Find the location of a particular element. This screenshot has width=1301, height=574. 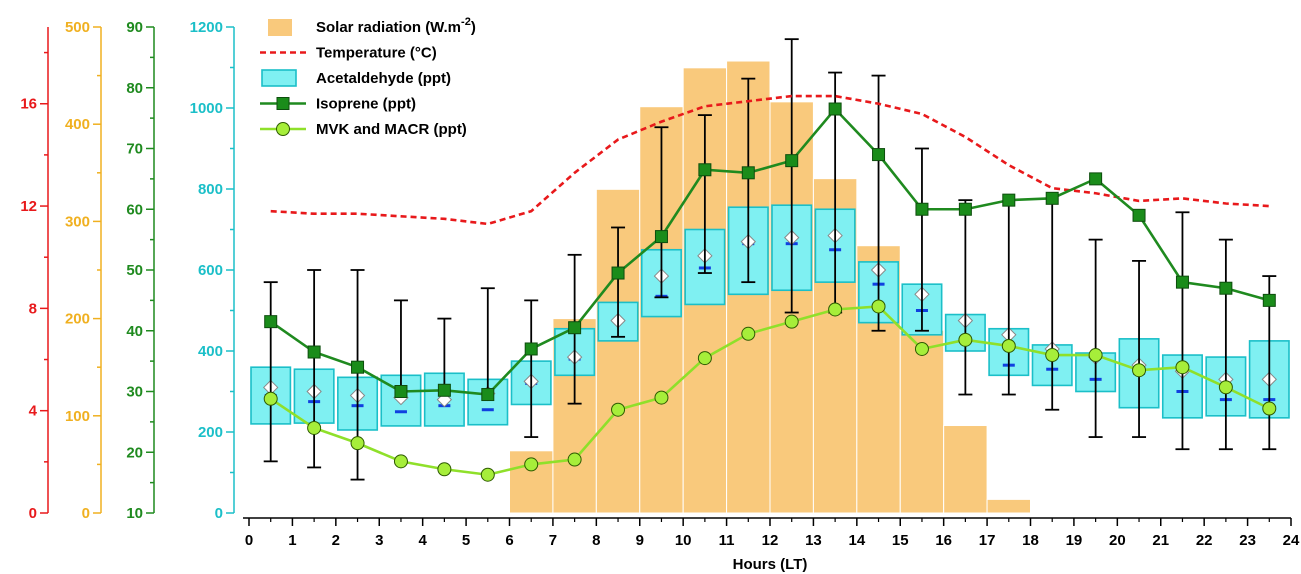

legend-label-mvk: MVK and MACR (ppt) is located at coordinates (391, 129).